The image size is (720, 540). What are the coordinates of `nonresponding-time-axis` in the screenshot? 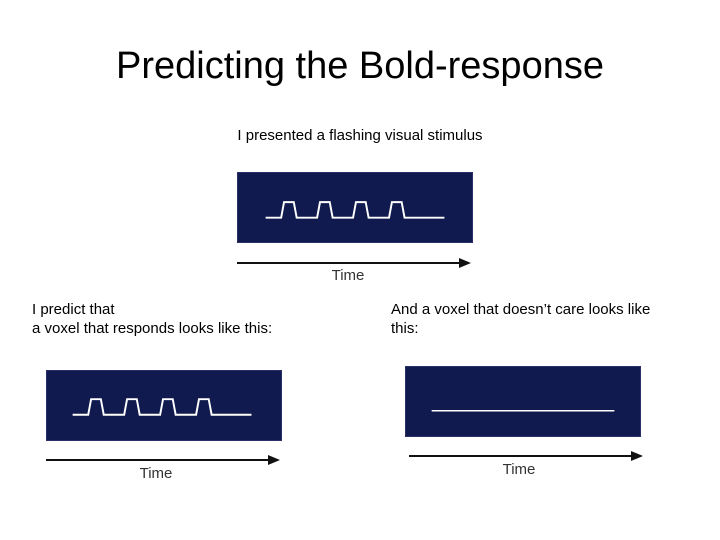 It's located at (527, 456).